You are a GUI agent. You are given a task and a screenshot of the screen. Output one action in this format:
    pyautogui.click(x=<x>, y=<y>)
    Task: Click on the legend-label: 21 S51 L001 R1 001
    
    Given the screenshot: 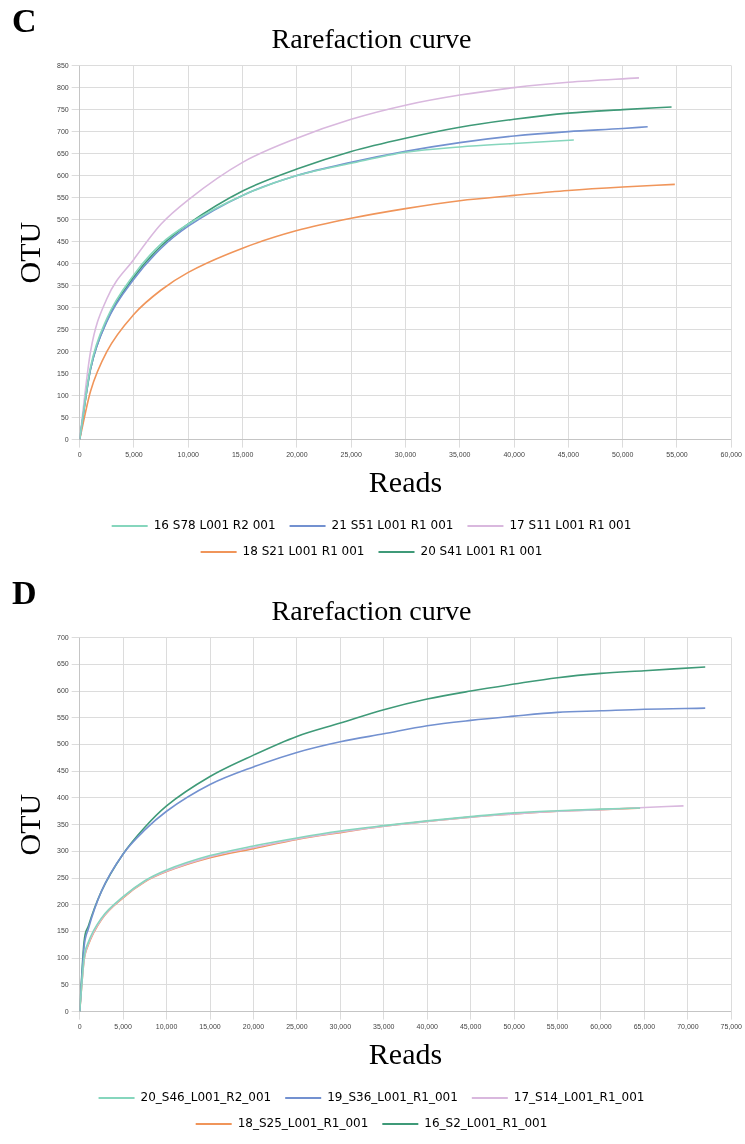 What is the action you would take?
    pyautogui.click(x=392, y=525)
    